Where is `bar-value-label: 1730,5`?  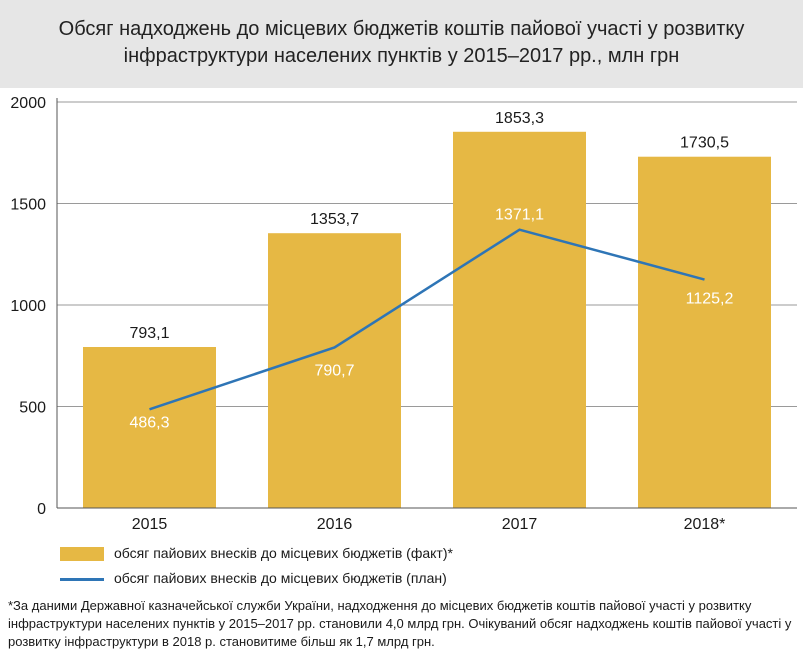
bar-value-label: 1730,5 is located at coordinates (704, 143).